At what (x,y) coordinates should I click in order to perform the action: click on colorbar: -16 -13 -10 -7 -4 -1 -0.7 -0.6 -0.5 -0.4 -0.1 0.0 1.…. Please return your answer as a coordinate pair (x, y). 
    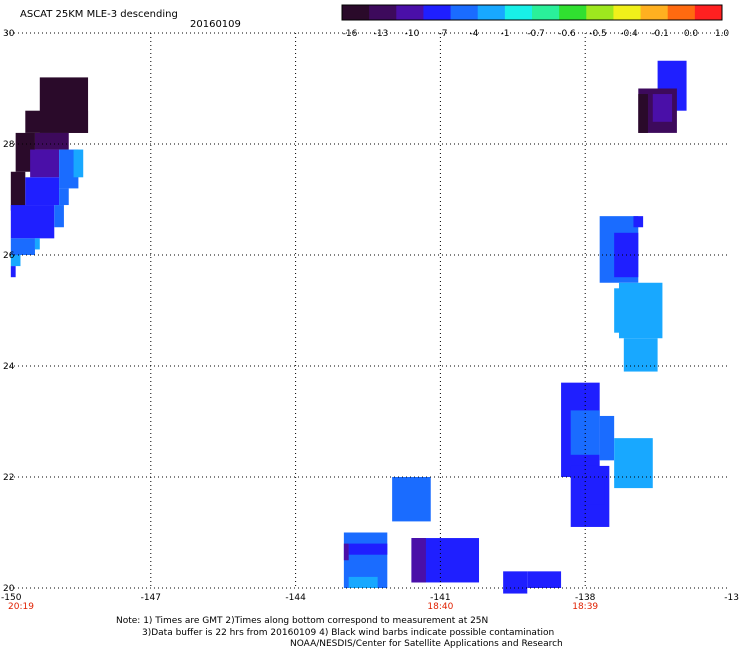
    Looking at the image, I should click on (535, 21).